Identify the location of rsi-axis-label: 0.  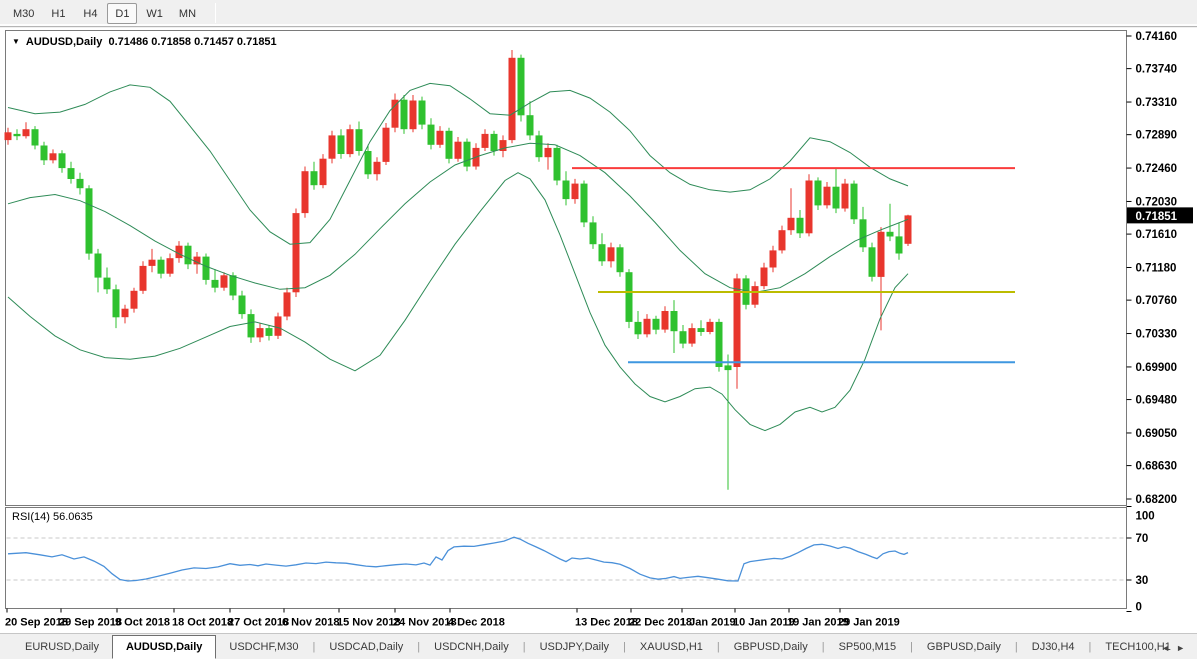
(1139, 608).